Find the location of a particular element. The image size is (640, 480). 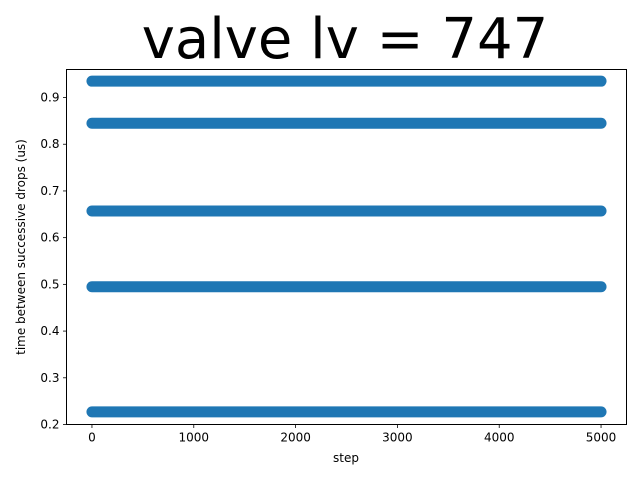

y-tick-label: 0.8 is located at coordinates (49, 144).